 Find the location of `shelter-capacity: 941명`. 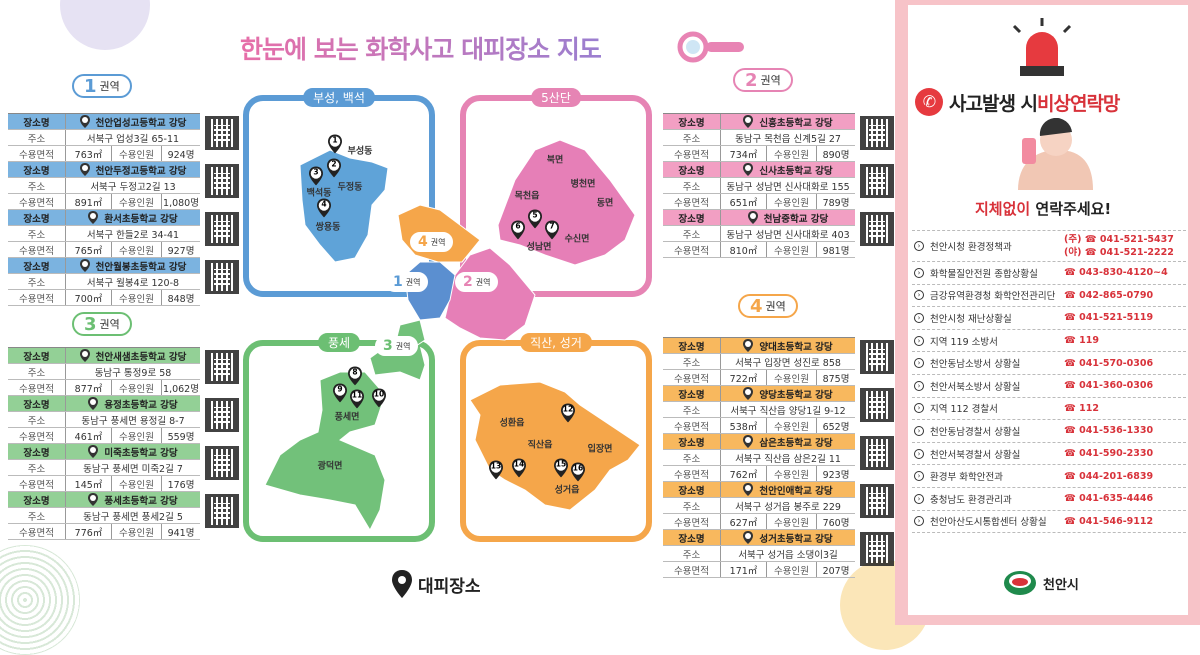

shelter-capacity: 941명 is located at coordinates (181, 533).